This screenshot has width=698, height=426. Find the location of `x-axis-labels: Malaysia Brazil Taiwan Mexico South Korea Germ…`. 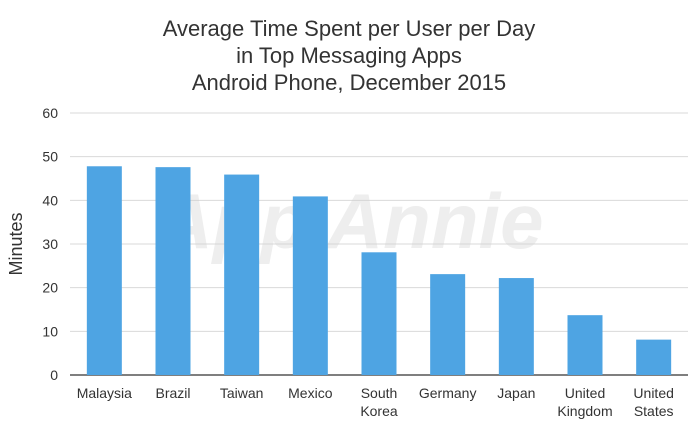

x-axis-labels: Malaysia Brazil Taiwan Mexico South Korea Germ… is located at coordinates (375, 402).